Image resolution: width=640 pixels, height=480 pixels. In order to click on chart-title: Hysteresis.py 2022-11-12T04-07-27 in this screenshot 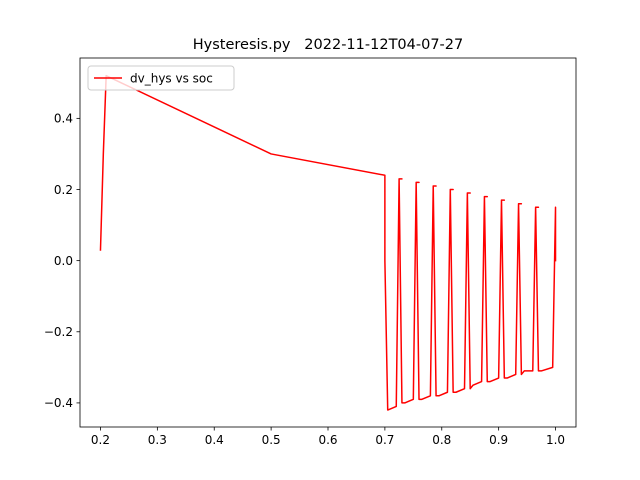, I will do `click(328, 45)`.